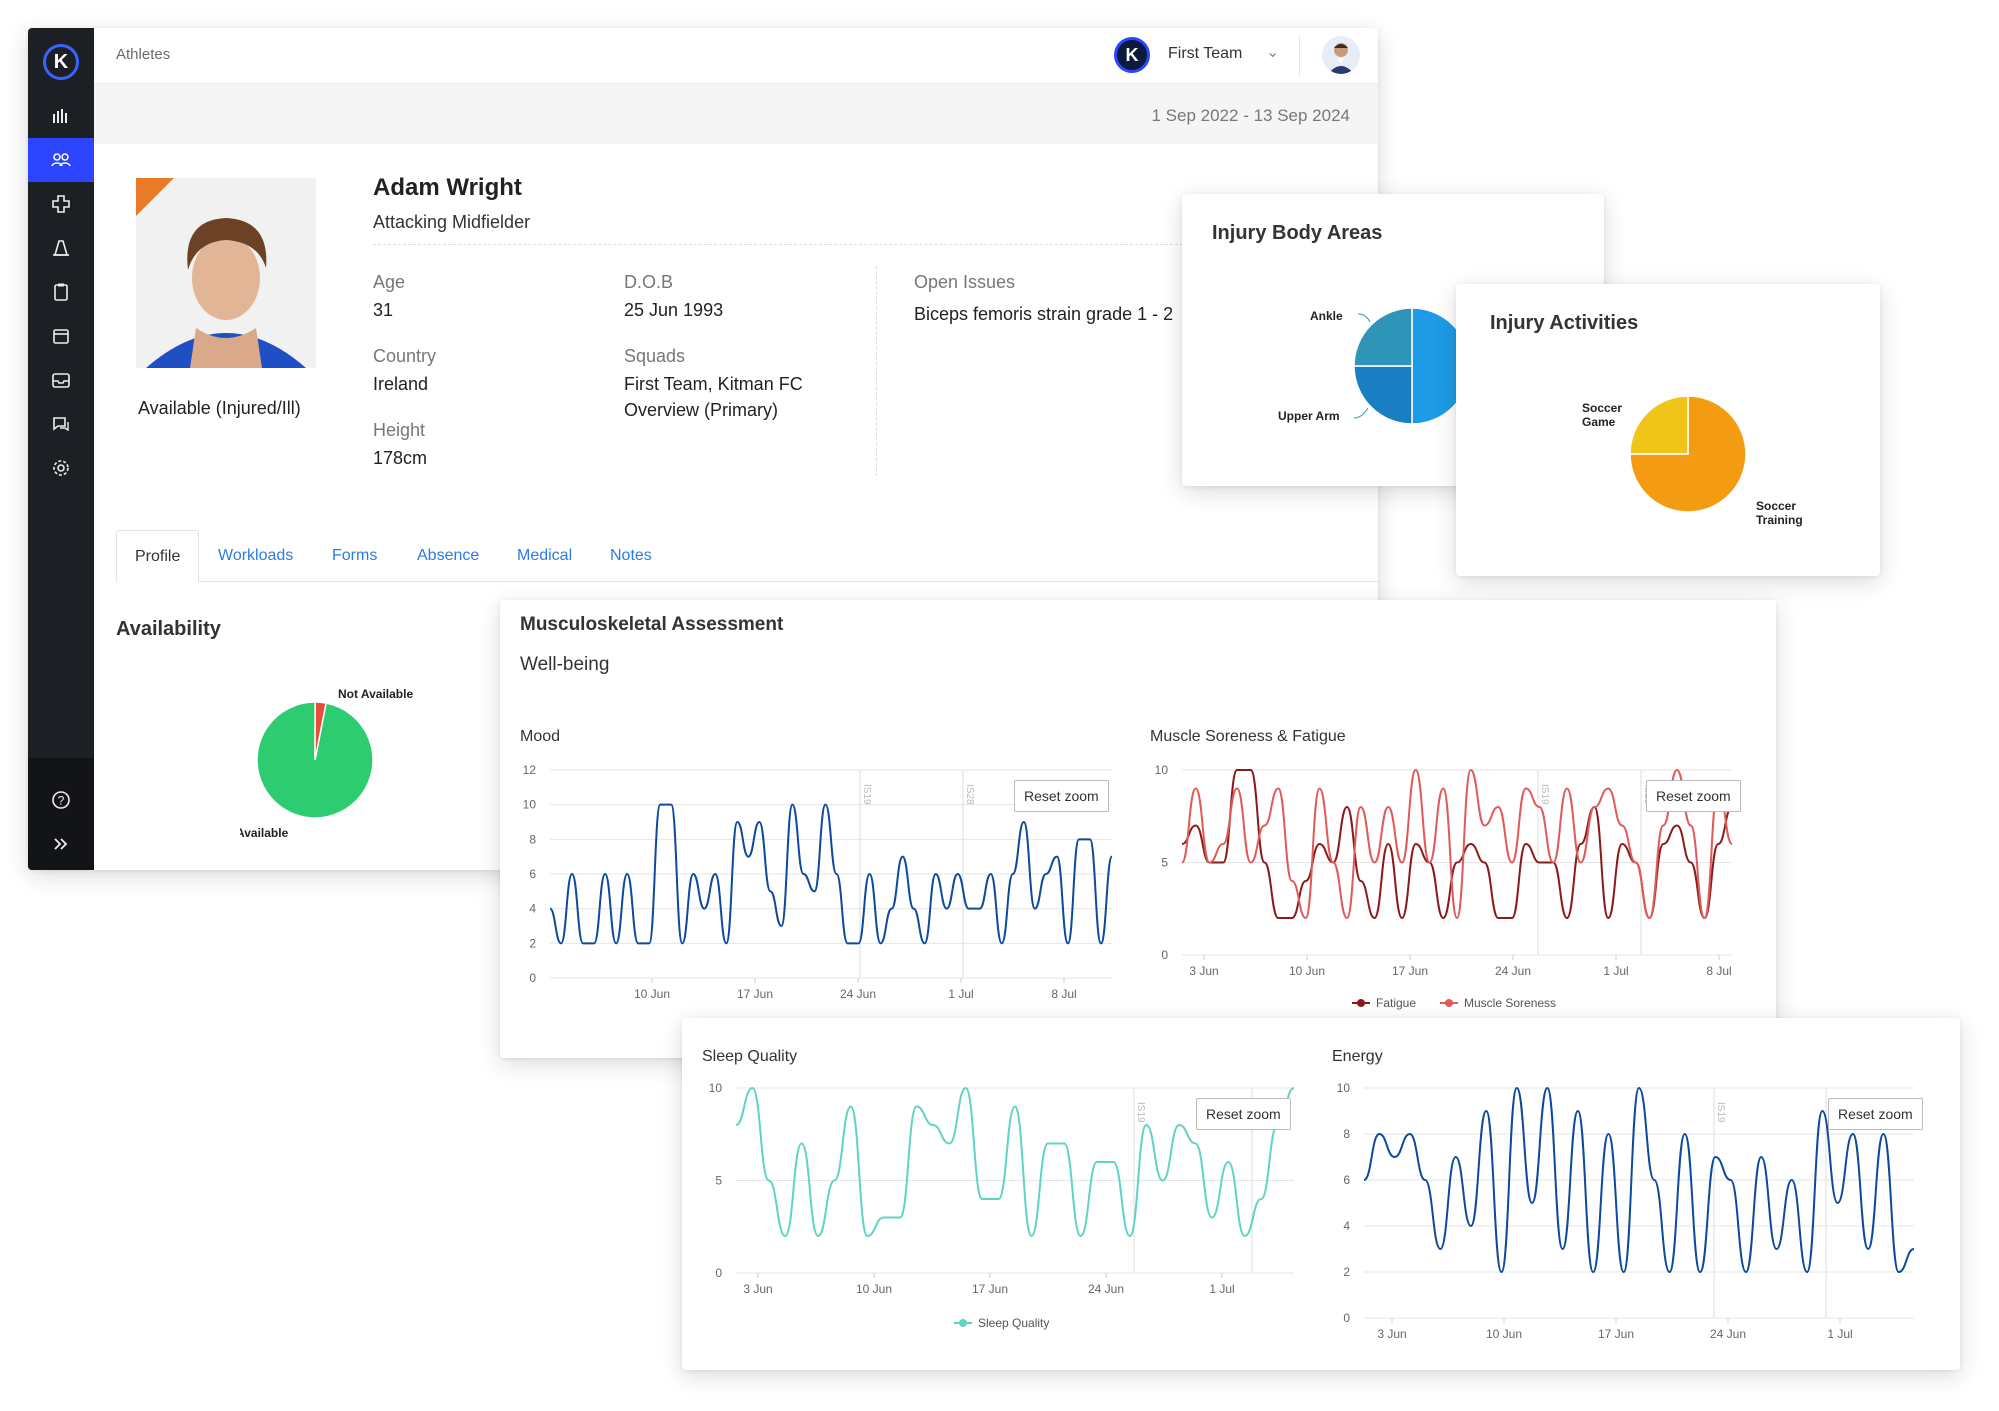  I want to click on legend-muscle-soreness: Muscle Soreness, so click(1498, 1003).